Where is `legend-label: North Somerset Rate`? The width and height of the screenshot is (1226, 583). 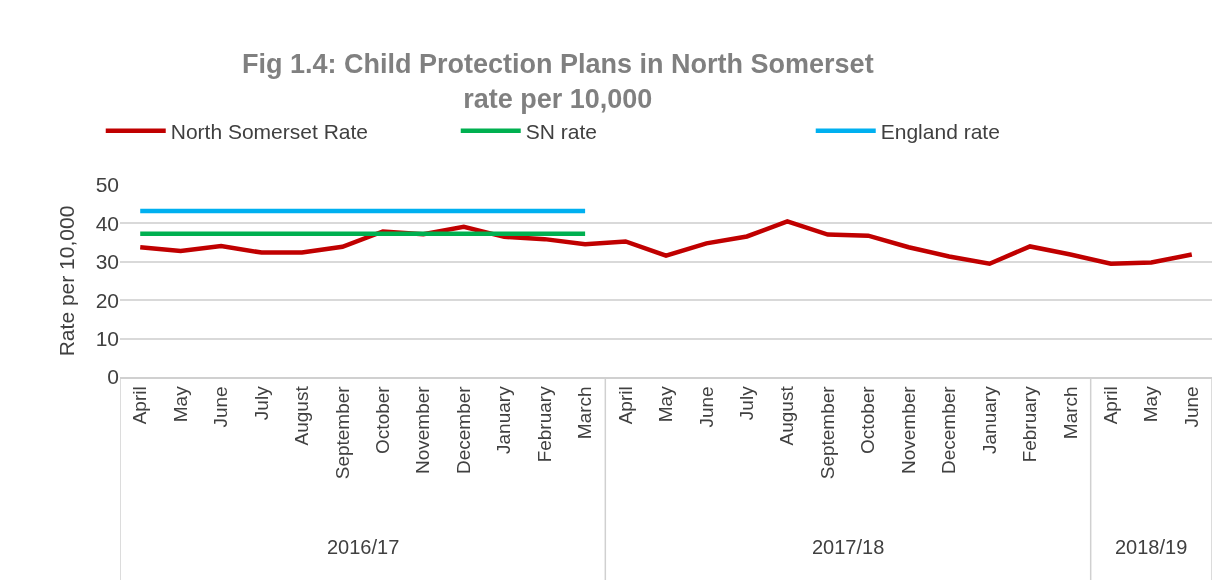 legend-label: North Somerset Rate is located at coordinates (269, 131).